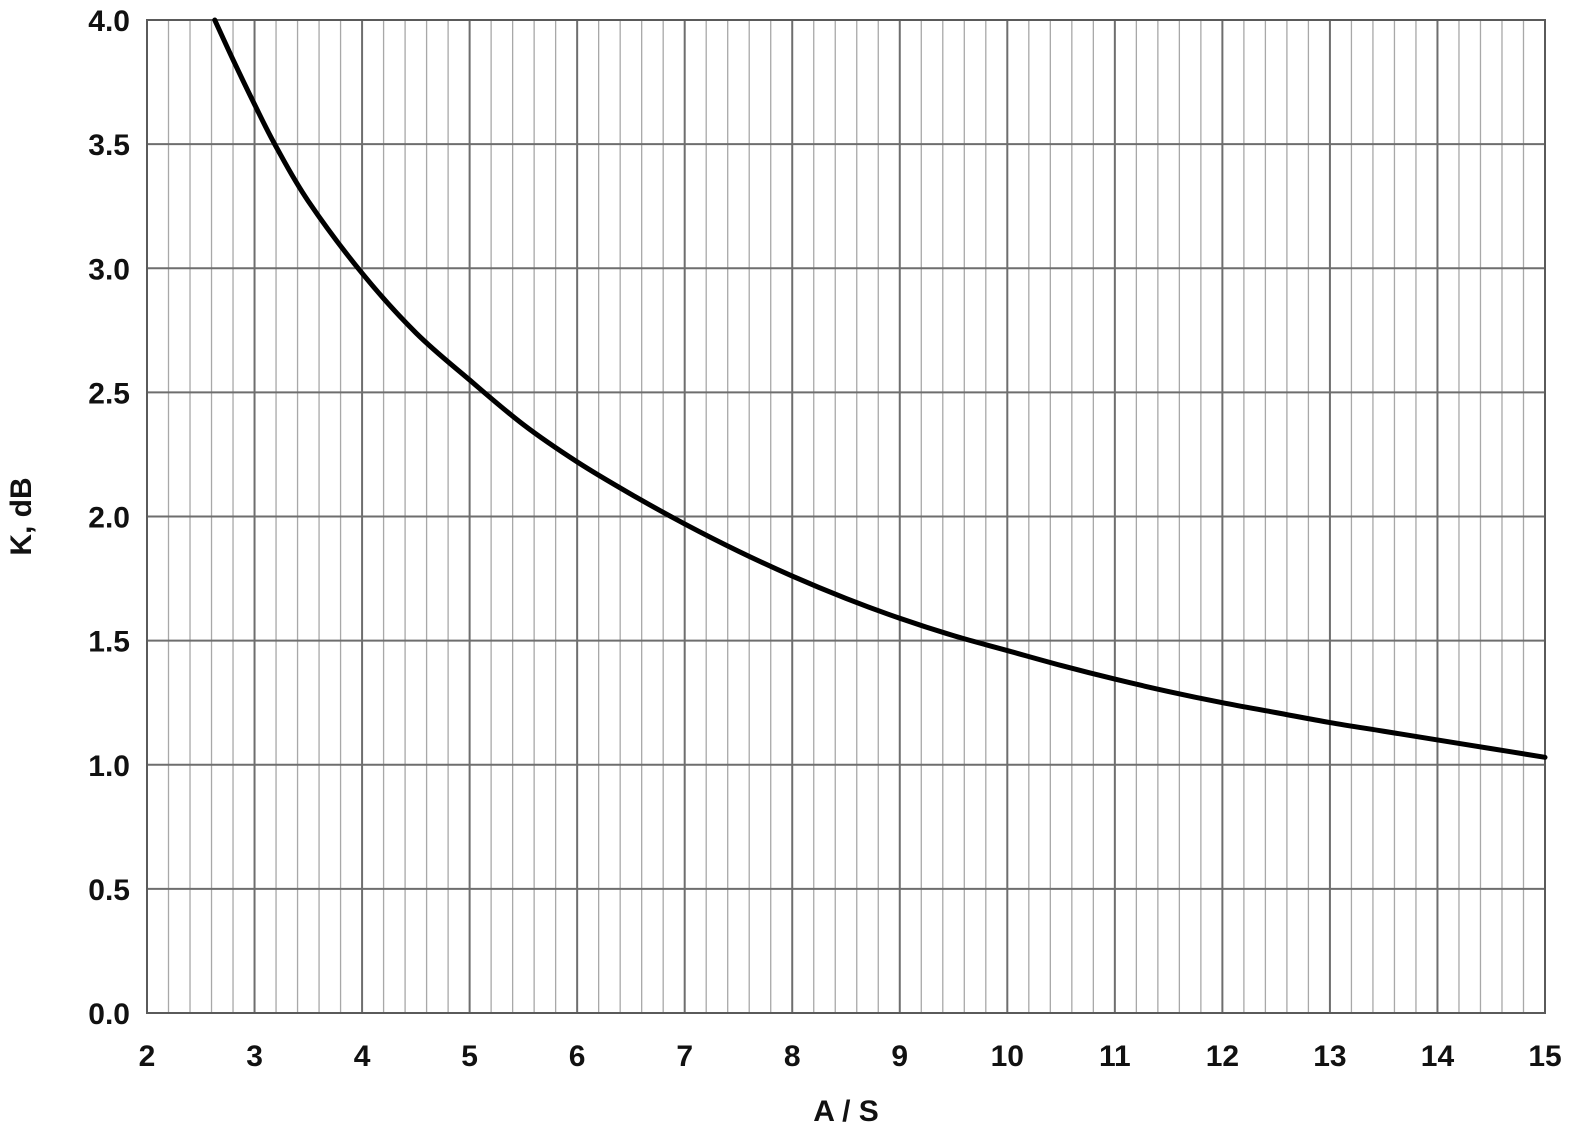 The width and height of the screenshot is (1587, 1140). What do you see at coordinates (254, 1056) in the screenshot?
I see `x-tick-label: 3` at bounding box center [254, 1056].